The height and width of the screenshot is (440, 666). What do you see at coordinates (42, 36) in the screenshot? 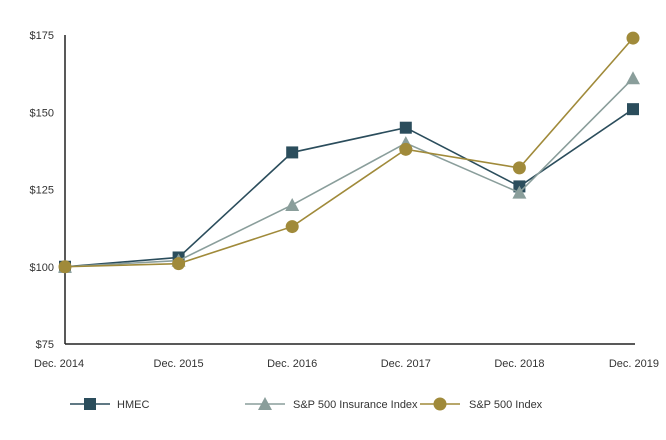
I see `y-tick-label: $175` at bounding box center [42, 36].